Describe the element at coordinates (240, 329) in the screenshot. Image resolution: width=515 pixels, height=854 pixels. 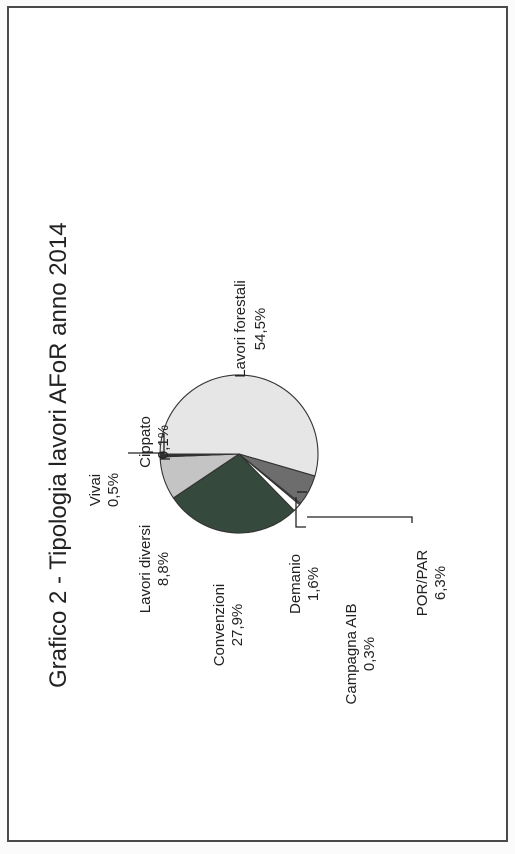
I see `label-lavori-forestali: Lavori forestali` at that location.